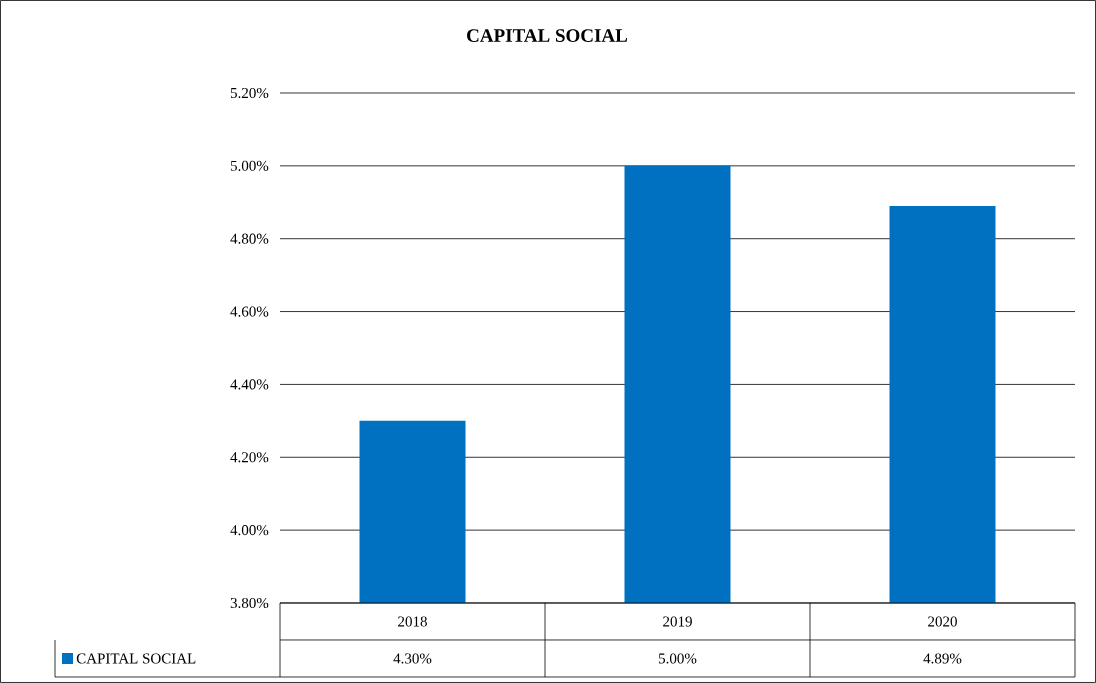  I want to click on data-label: 4.30%, so click(412, 658).